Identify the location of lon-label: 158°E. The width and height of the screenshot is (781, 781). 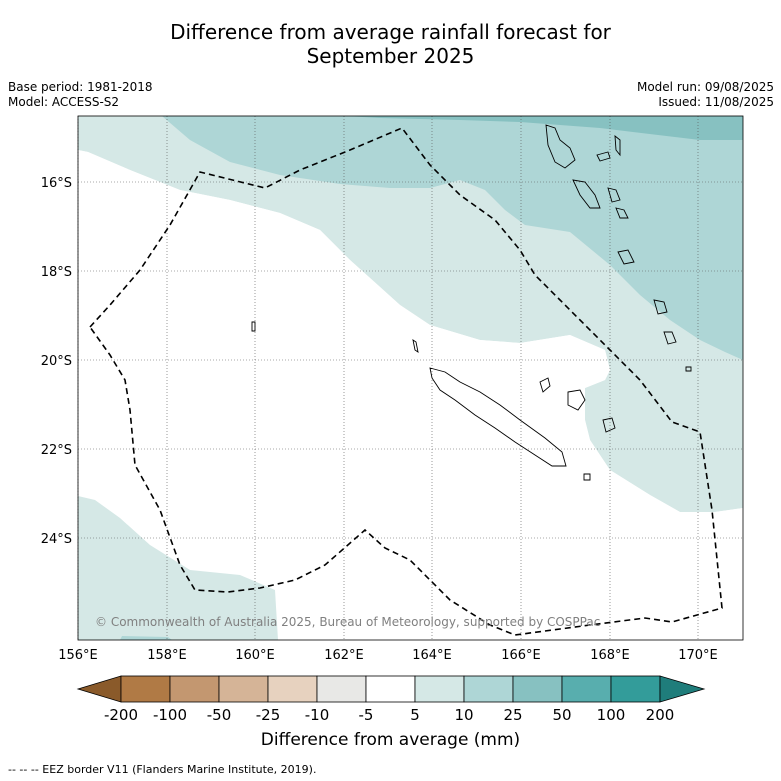
(167, 655).